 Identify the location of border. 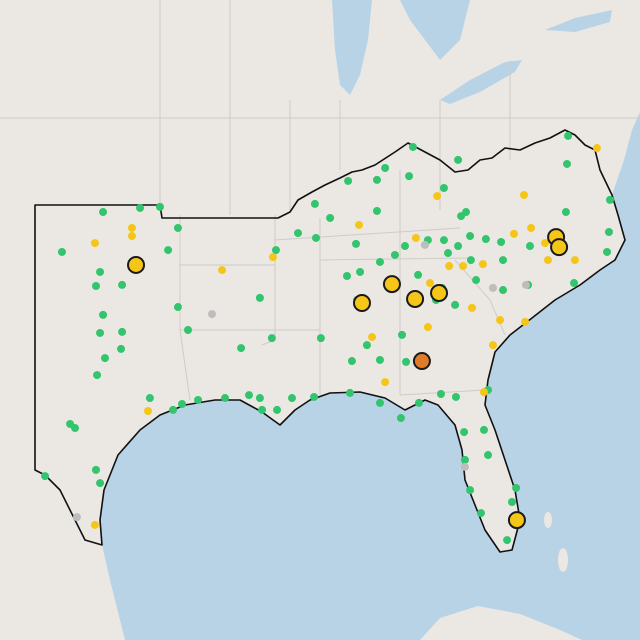
(333, 311).